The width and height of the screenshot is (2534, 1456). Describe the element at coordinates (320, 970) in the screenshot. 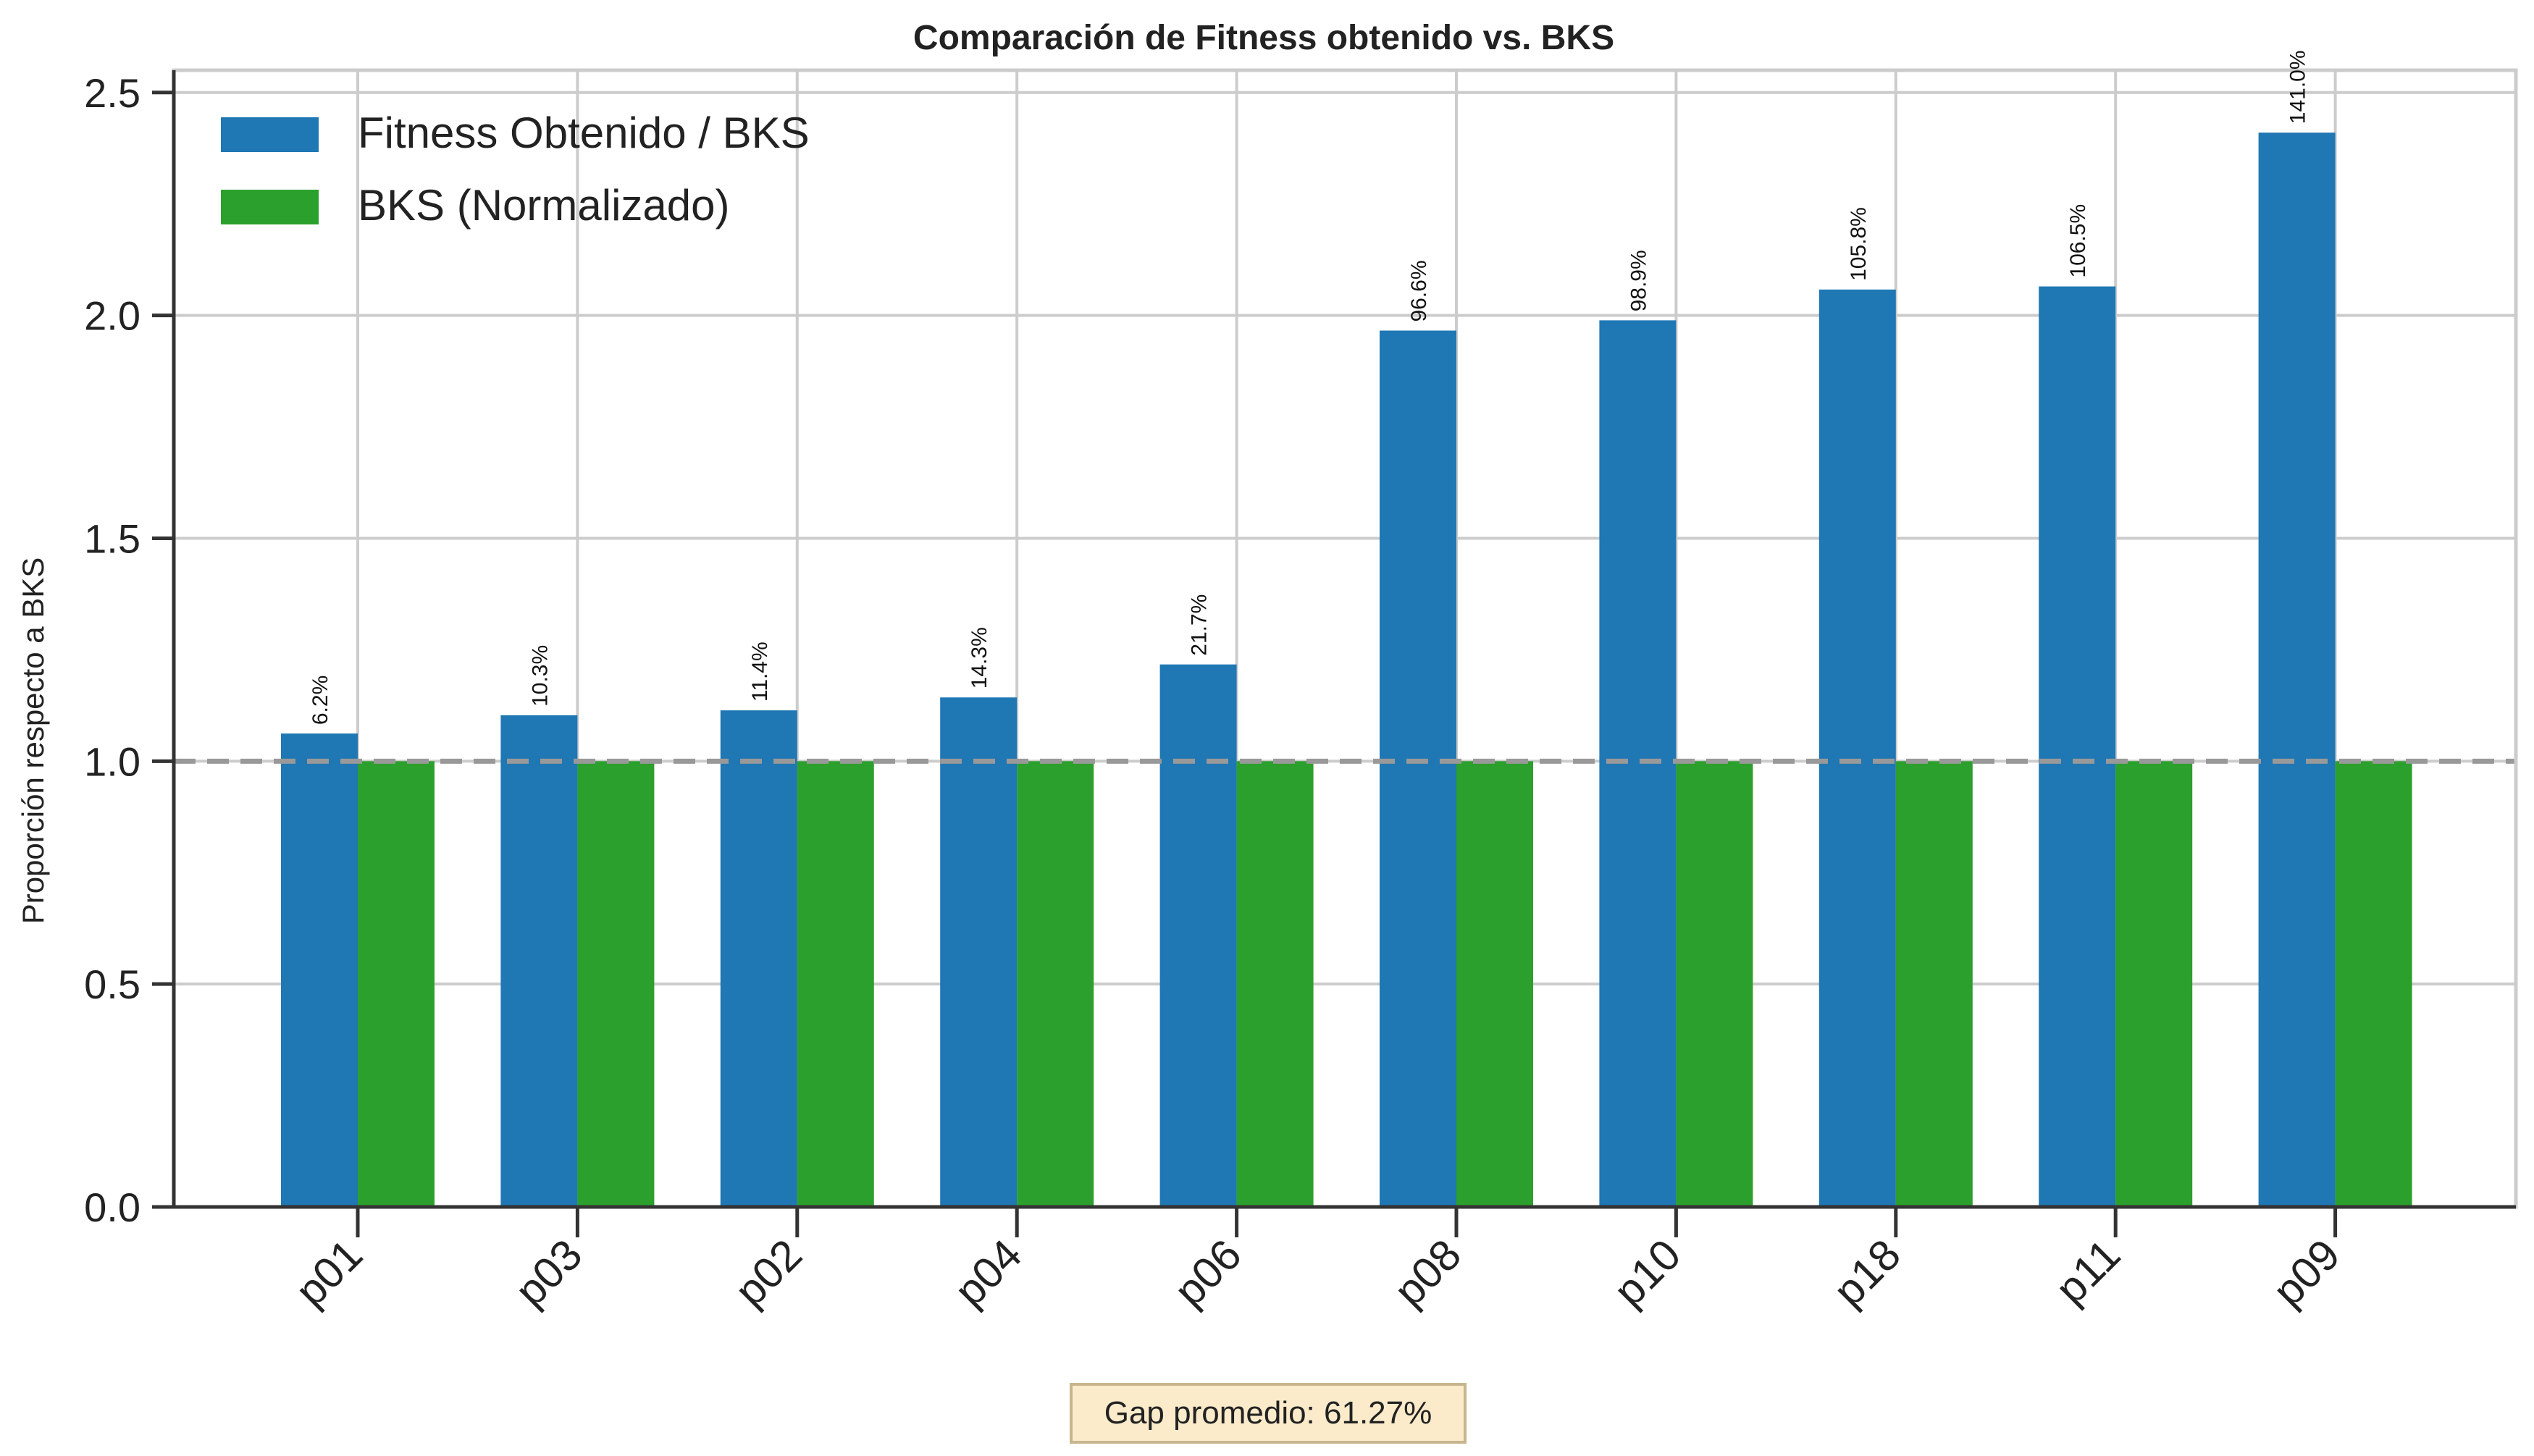

I see `bar-fitness-p01` at that location.